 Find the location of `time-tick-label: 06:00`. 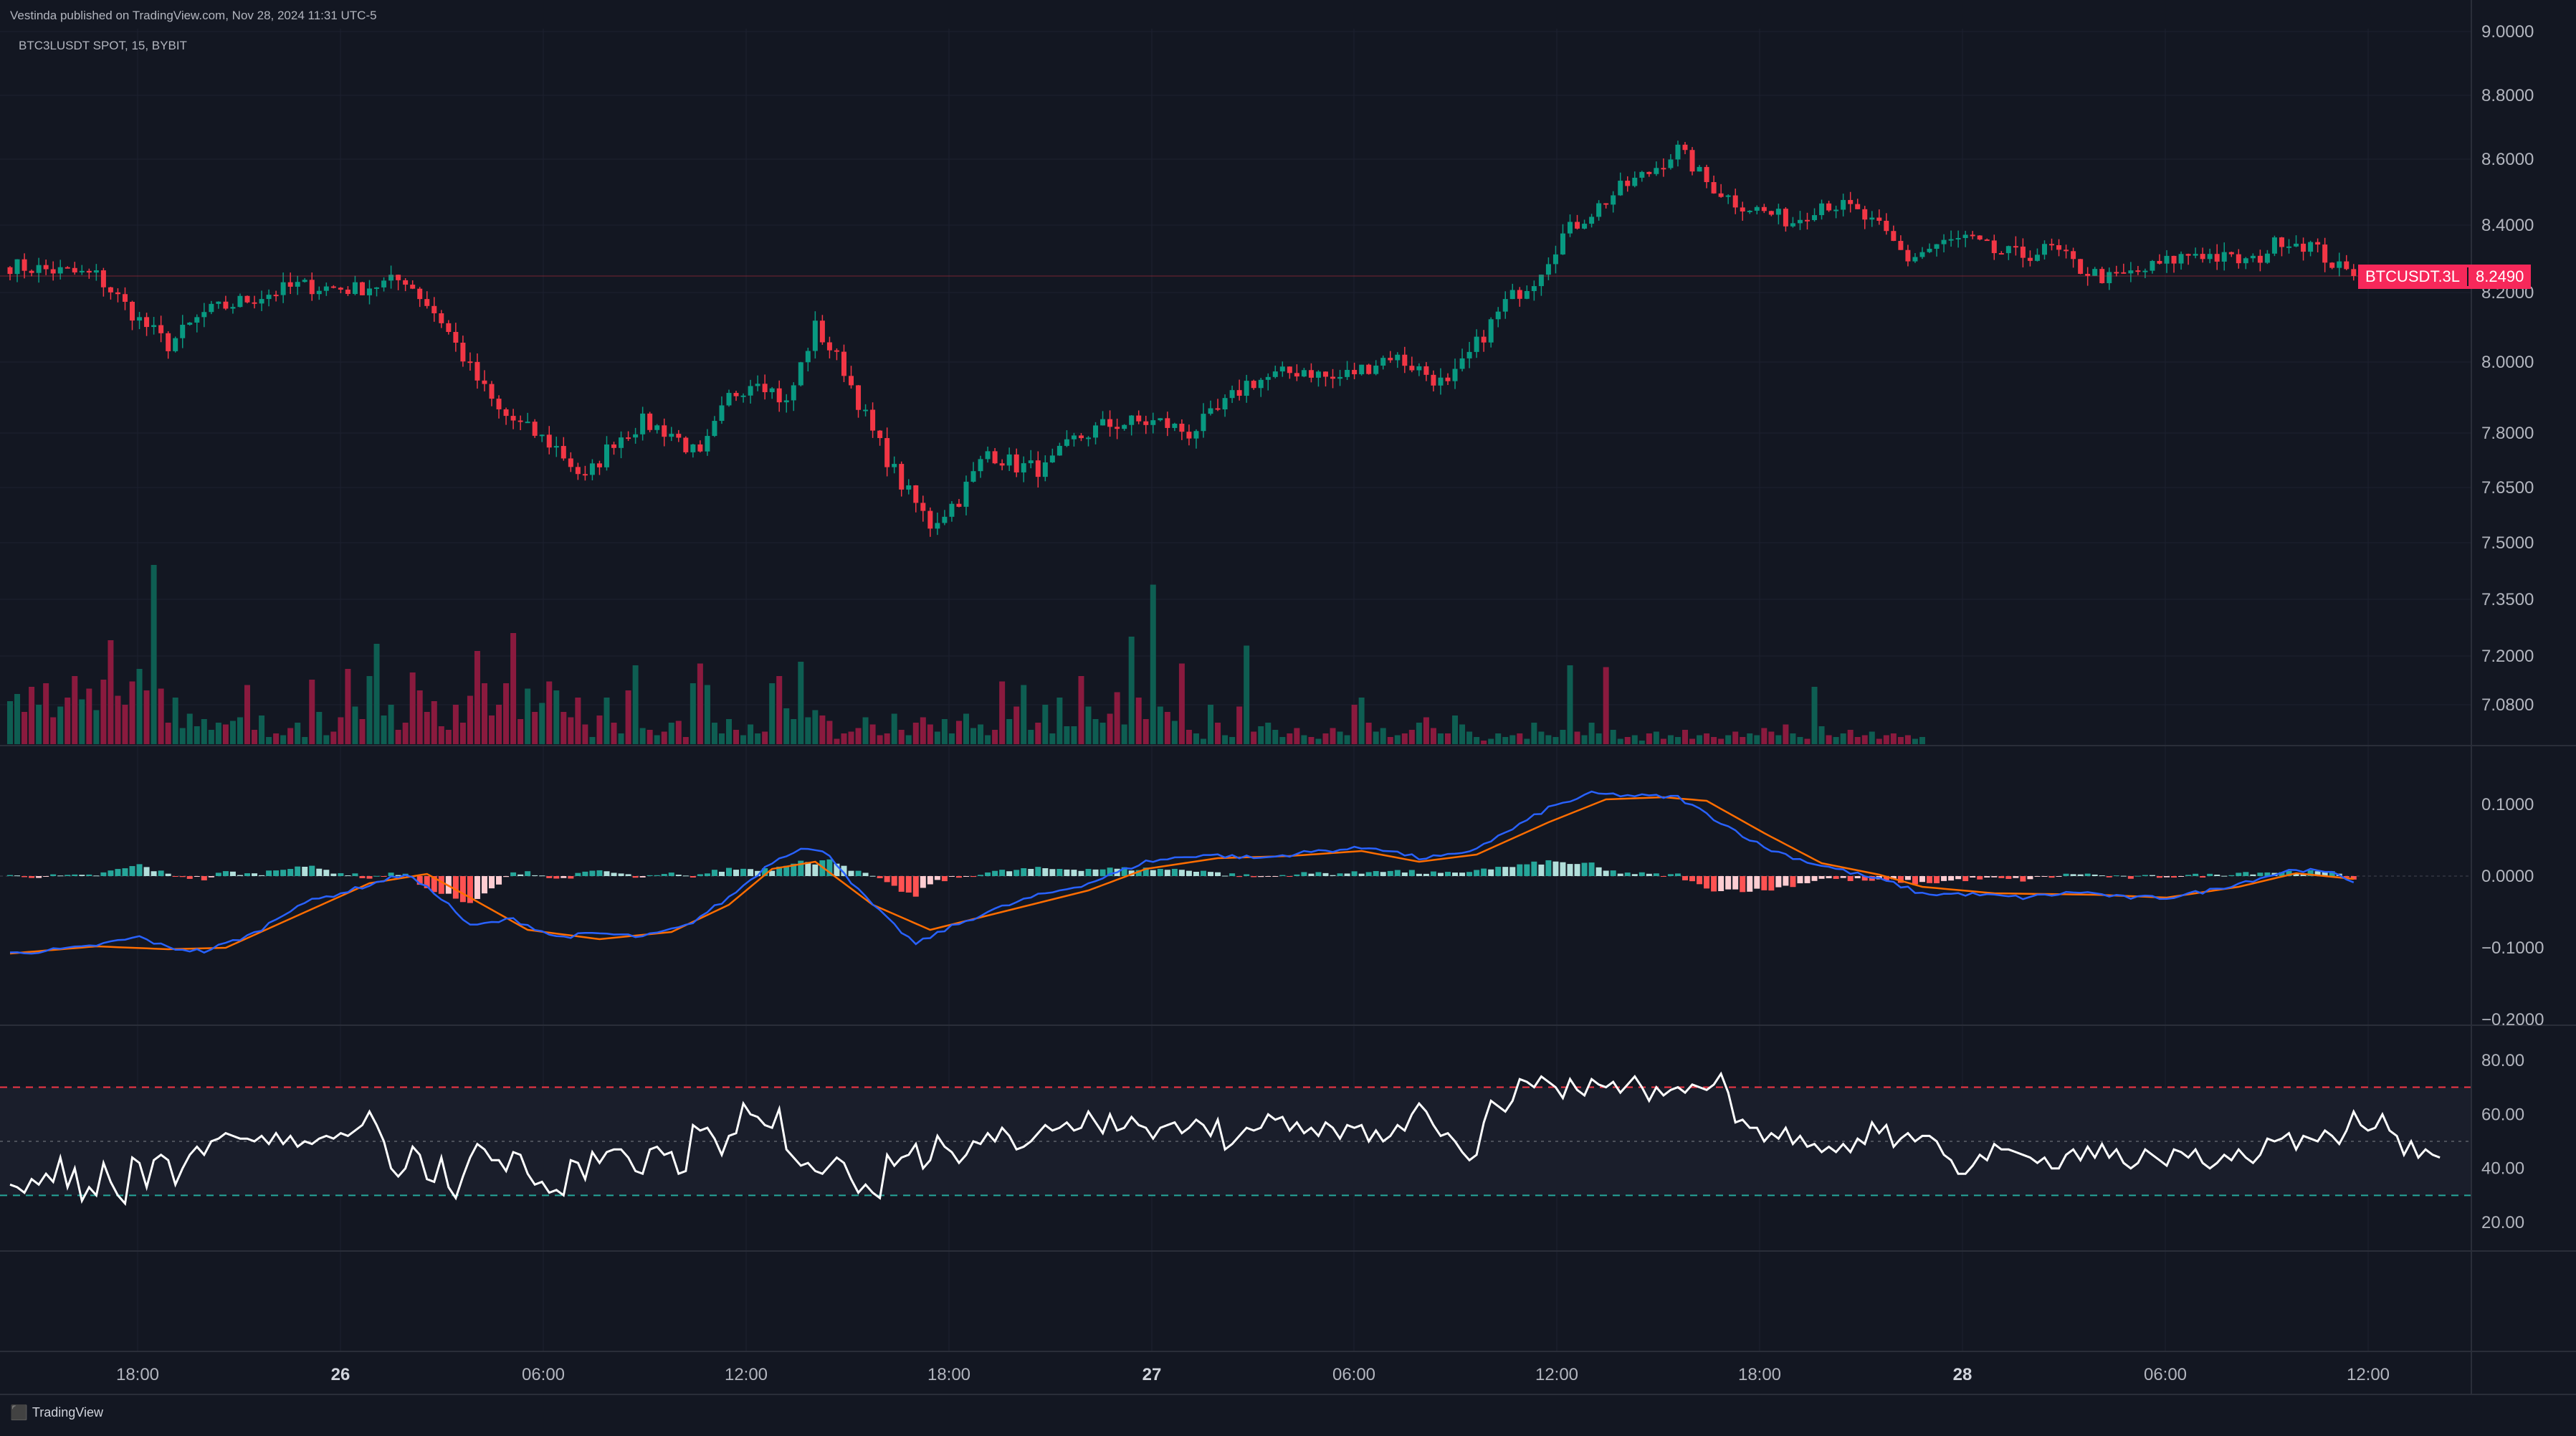

time-tick-label: 06:00 is located at coordinates (2165, 1375).